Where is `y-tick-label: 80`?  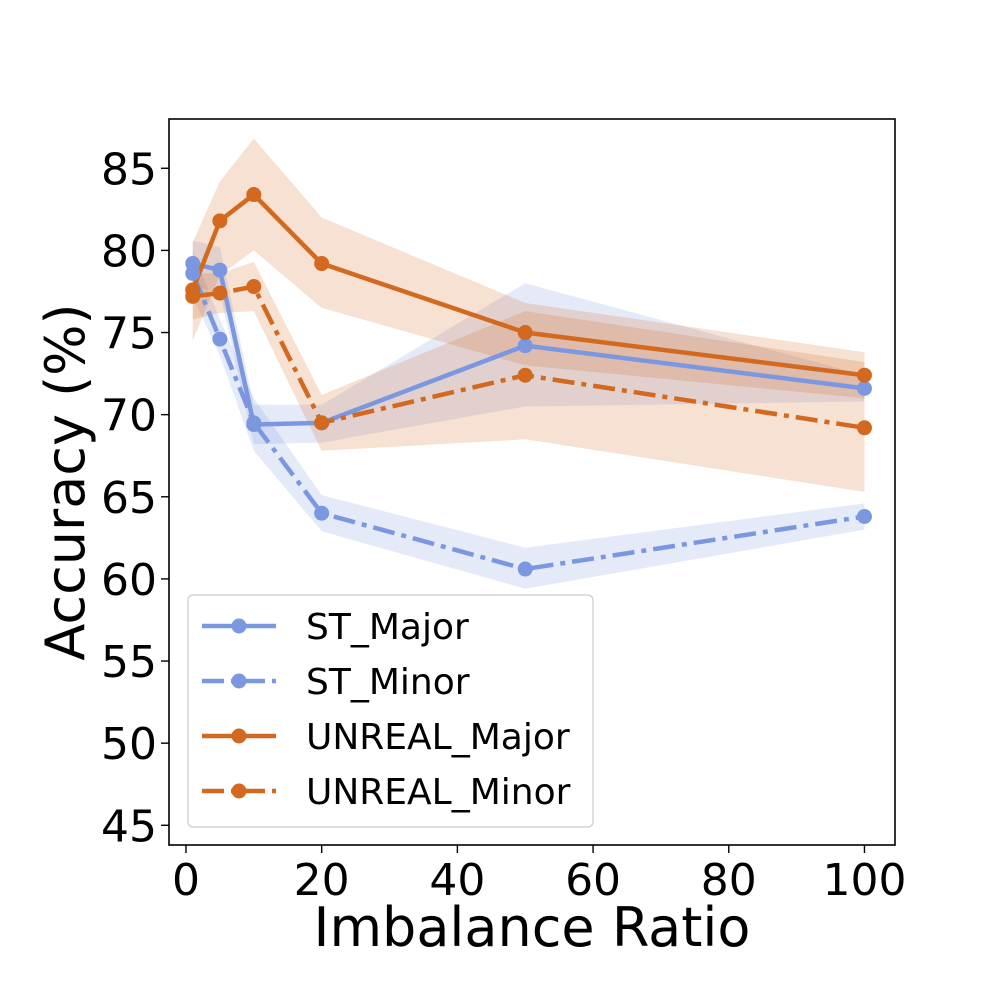
y-tick-label: 80 is located at coordinates (129, 251).